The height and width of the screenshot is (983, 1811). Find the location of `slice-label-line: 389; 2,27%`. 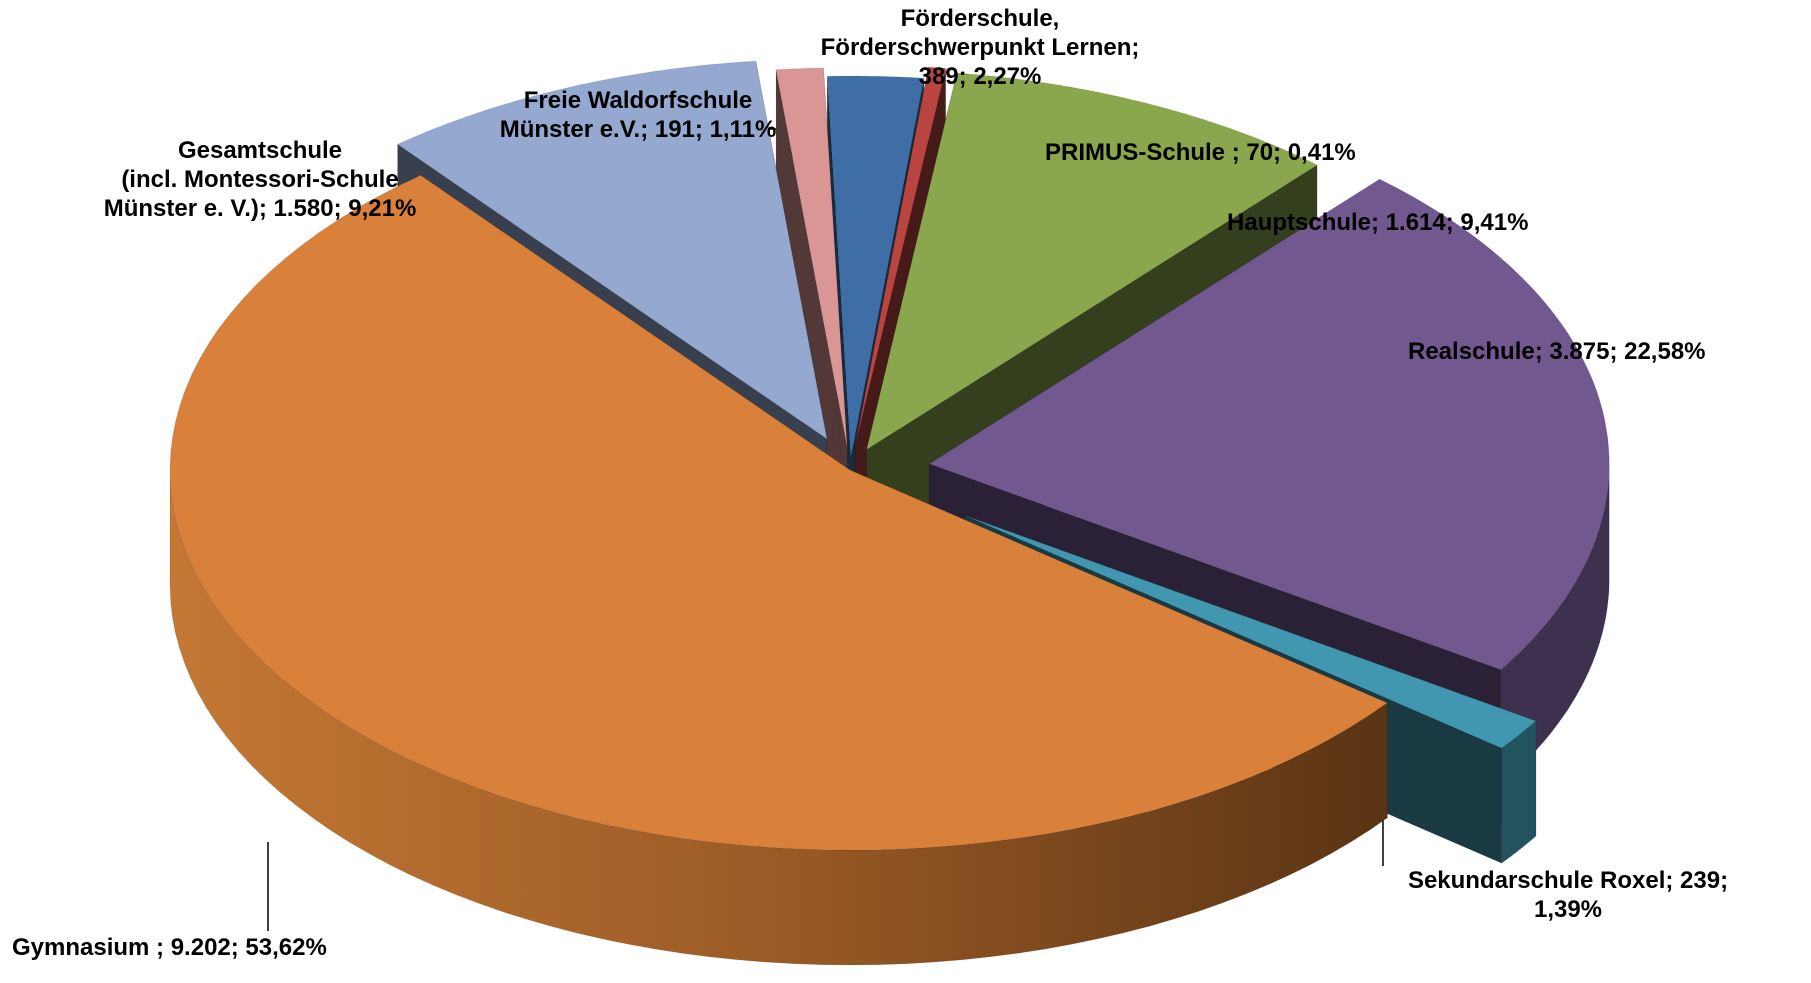

slice-label-line: 389; 2,27% is located at coordinates (980, 76).